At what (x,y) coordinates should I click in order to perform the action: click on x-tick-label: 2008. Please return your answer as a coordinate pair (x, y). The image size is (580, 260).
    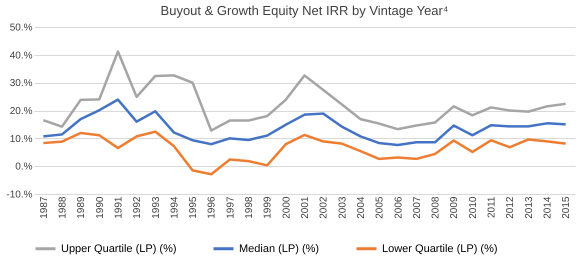
    Looking at the image, I should click on (436, 207).